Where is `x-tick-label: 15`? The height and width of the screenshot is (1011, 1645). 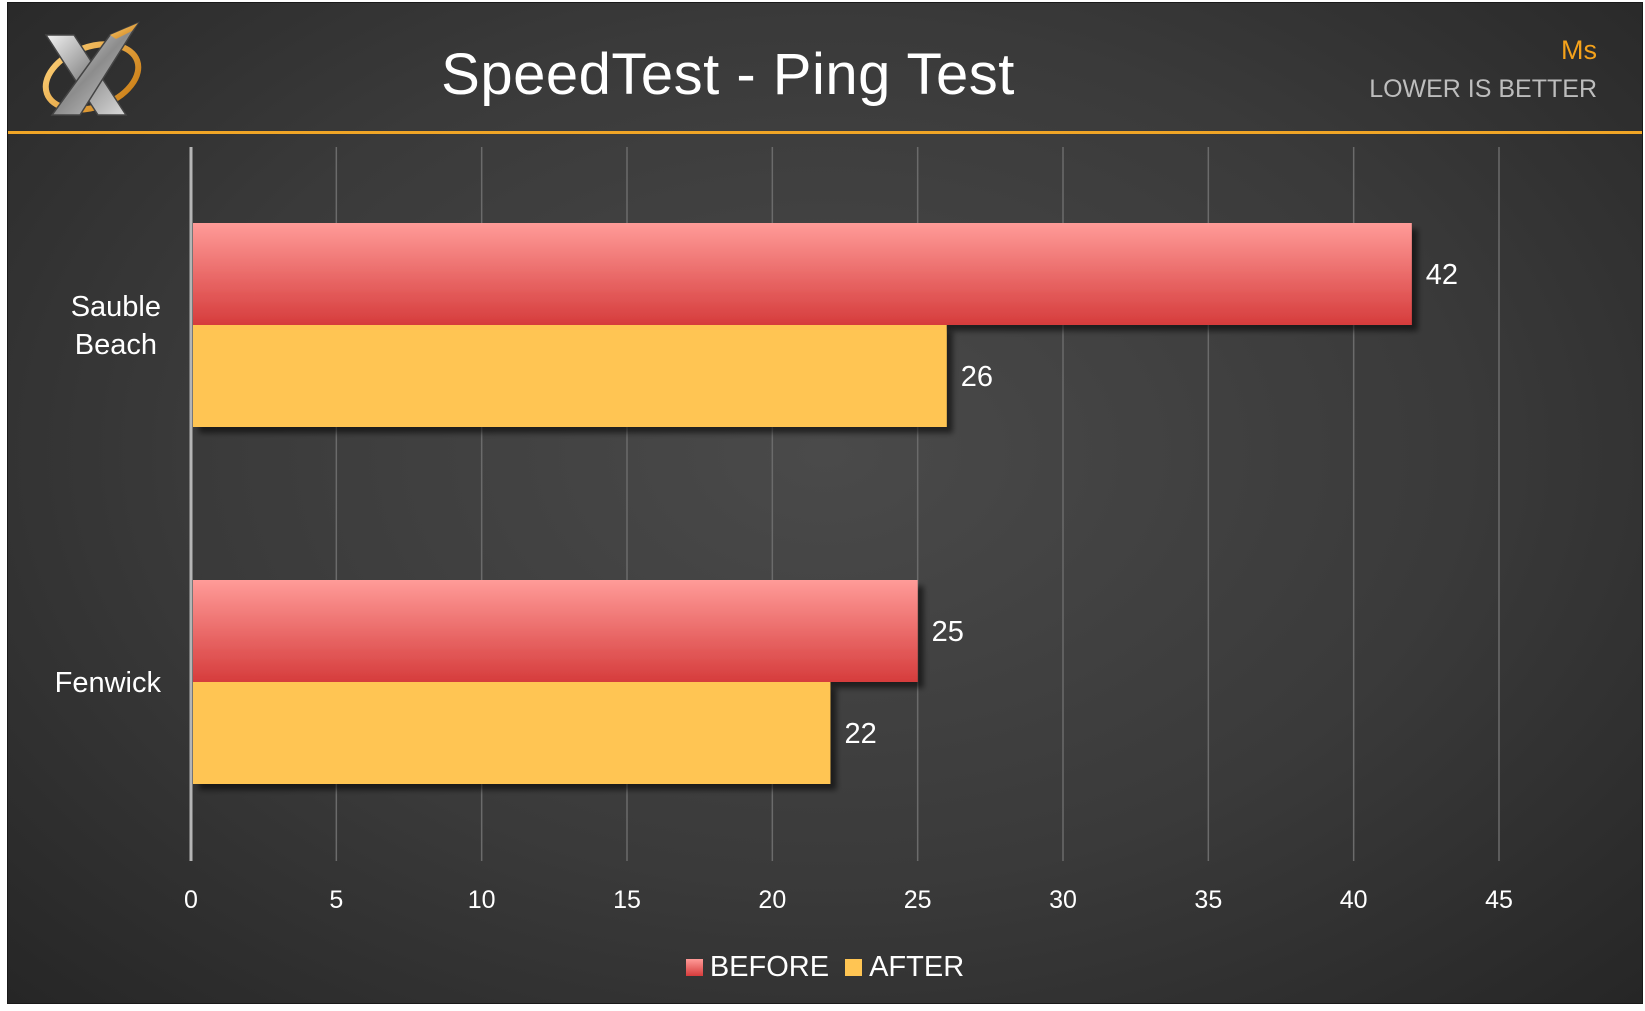 x-tick-label: 15 is located at coordinates (627, 900).